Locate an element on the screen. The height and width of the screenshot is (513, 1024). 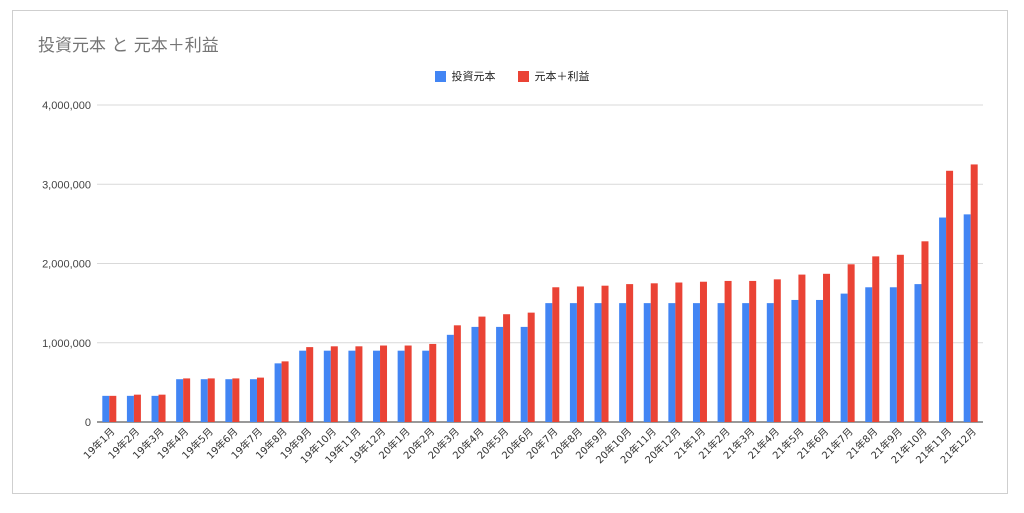
legend-label-principal: 投資元本 is located at coordinates (473, 76).